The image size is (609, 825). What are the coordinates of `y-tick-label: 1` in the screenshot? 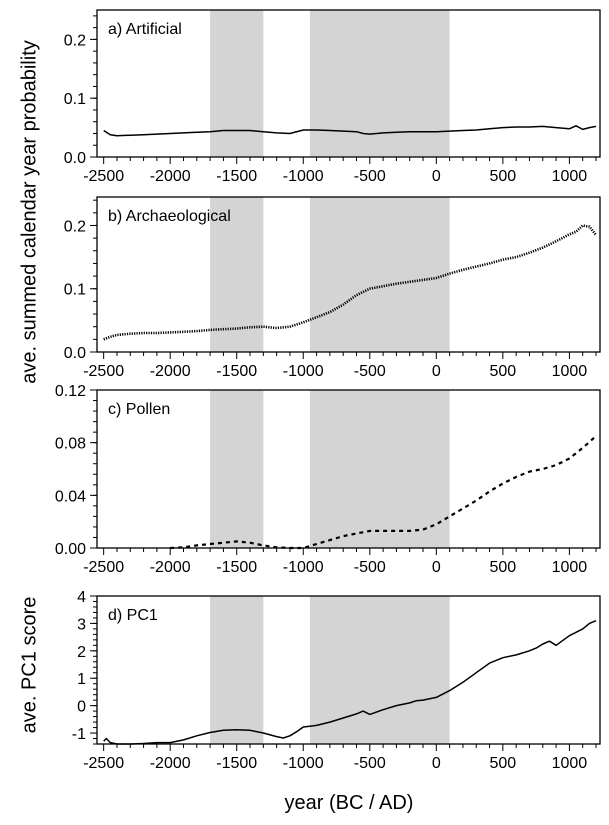 It's located at (81, 679).